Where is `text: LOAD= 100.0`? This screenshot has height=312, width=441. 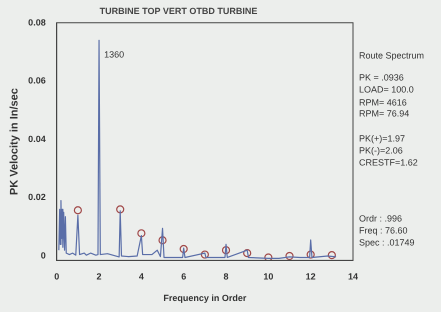 text: LOAD= 100.0 is located at coordinates (386, 89).